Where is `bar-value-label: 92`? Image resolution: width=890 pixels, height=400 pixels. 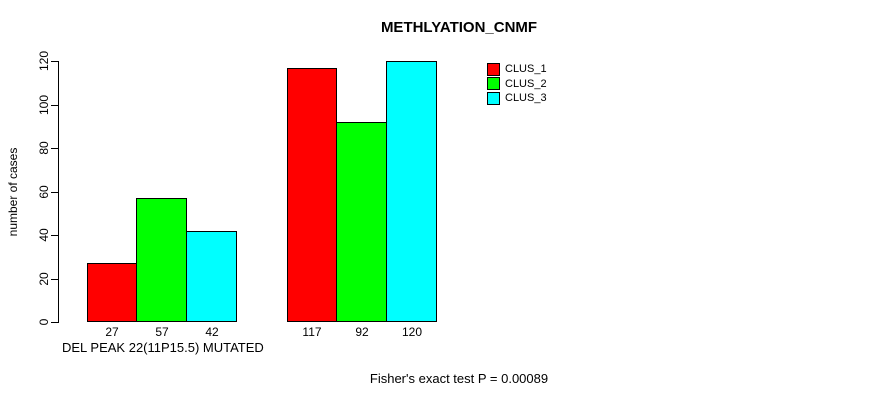
bar-value-label: 92 is located at coordinates (362, 332).